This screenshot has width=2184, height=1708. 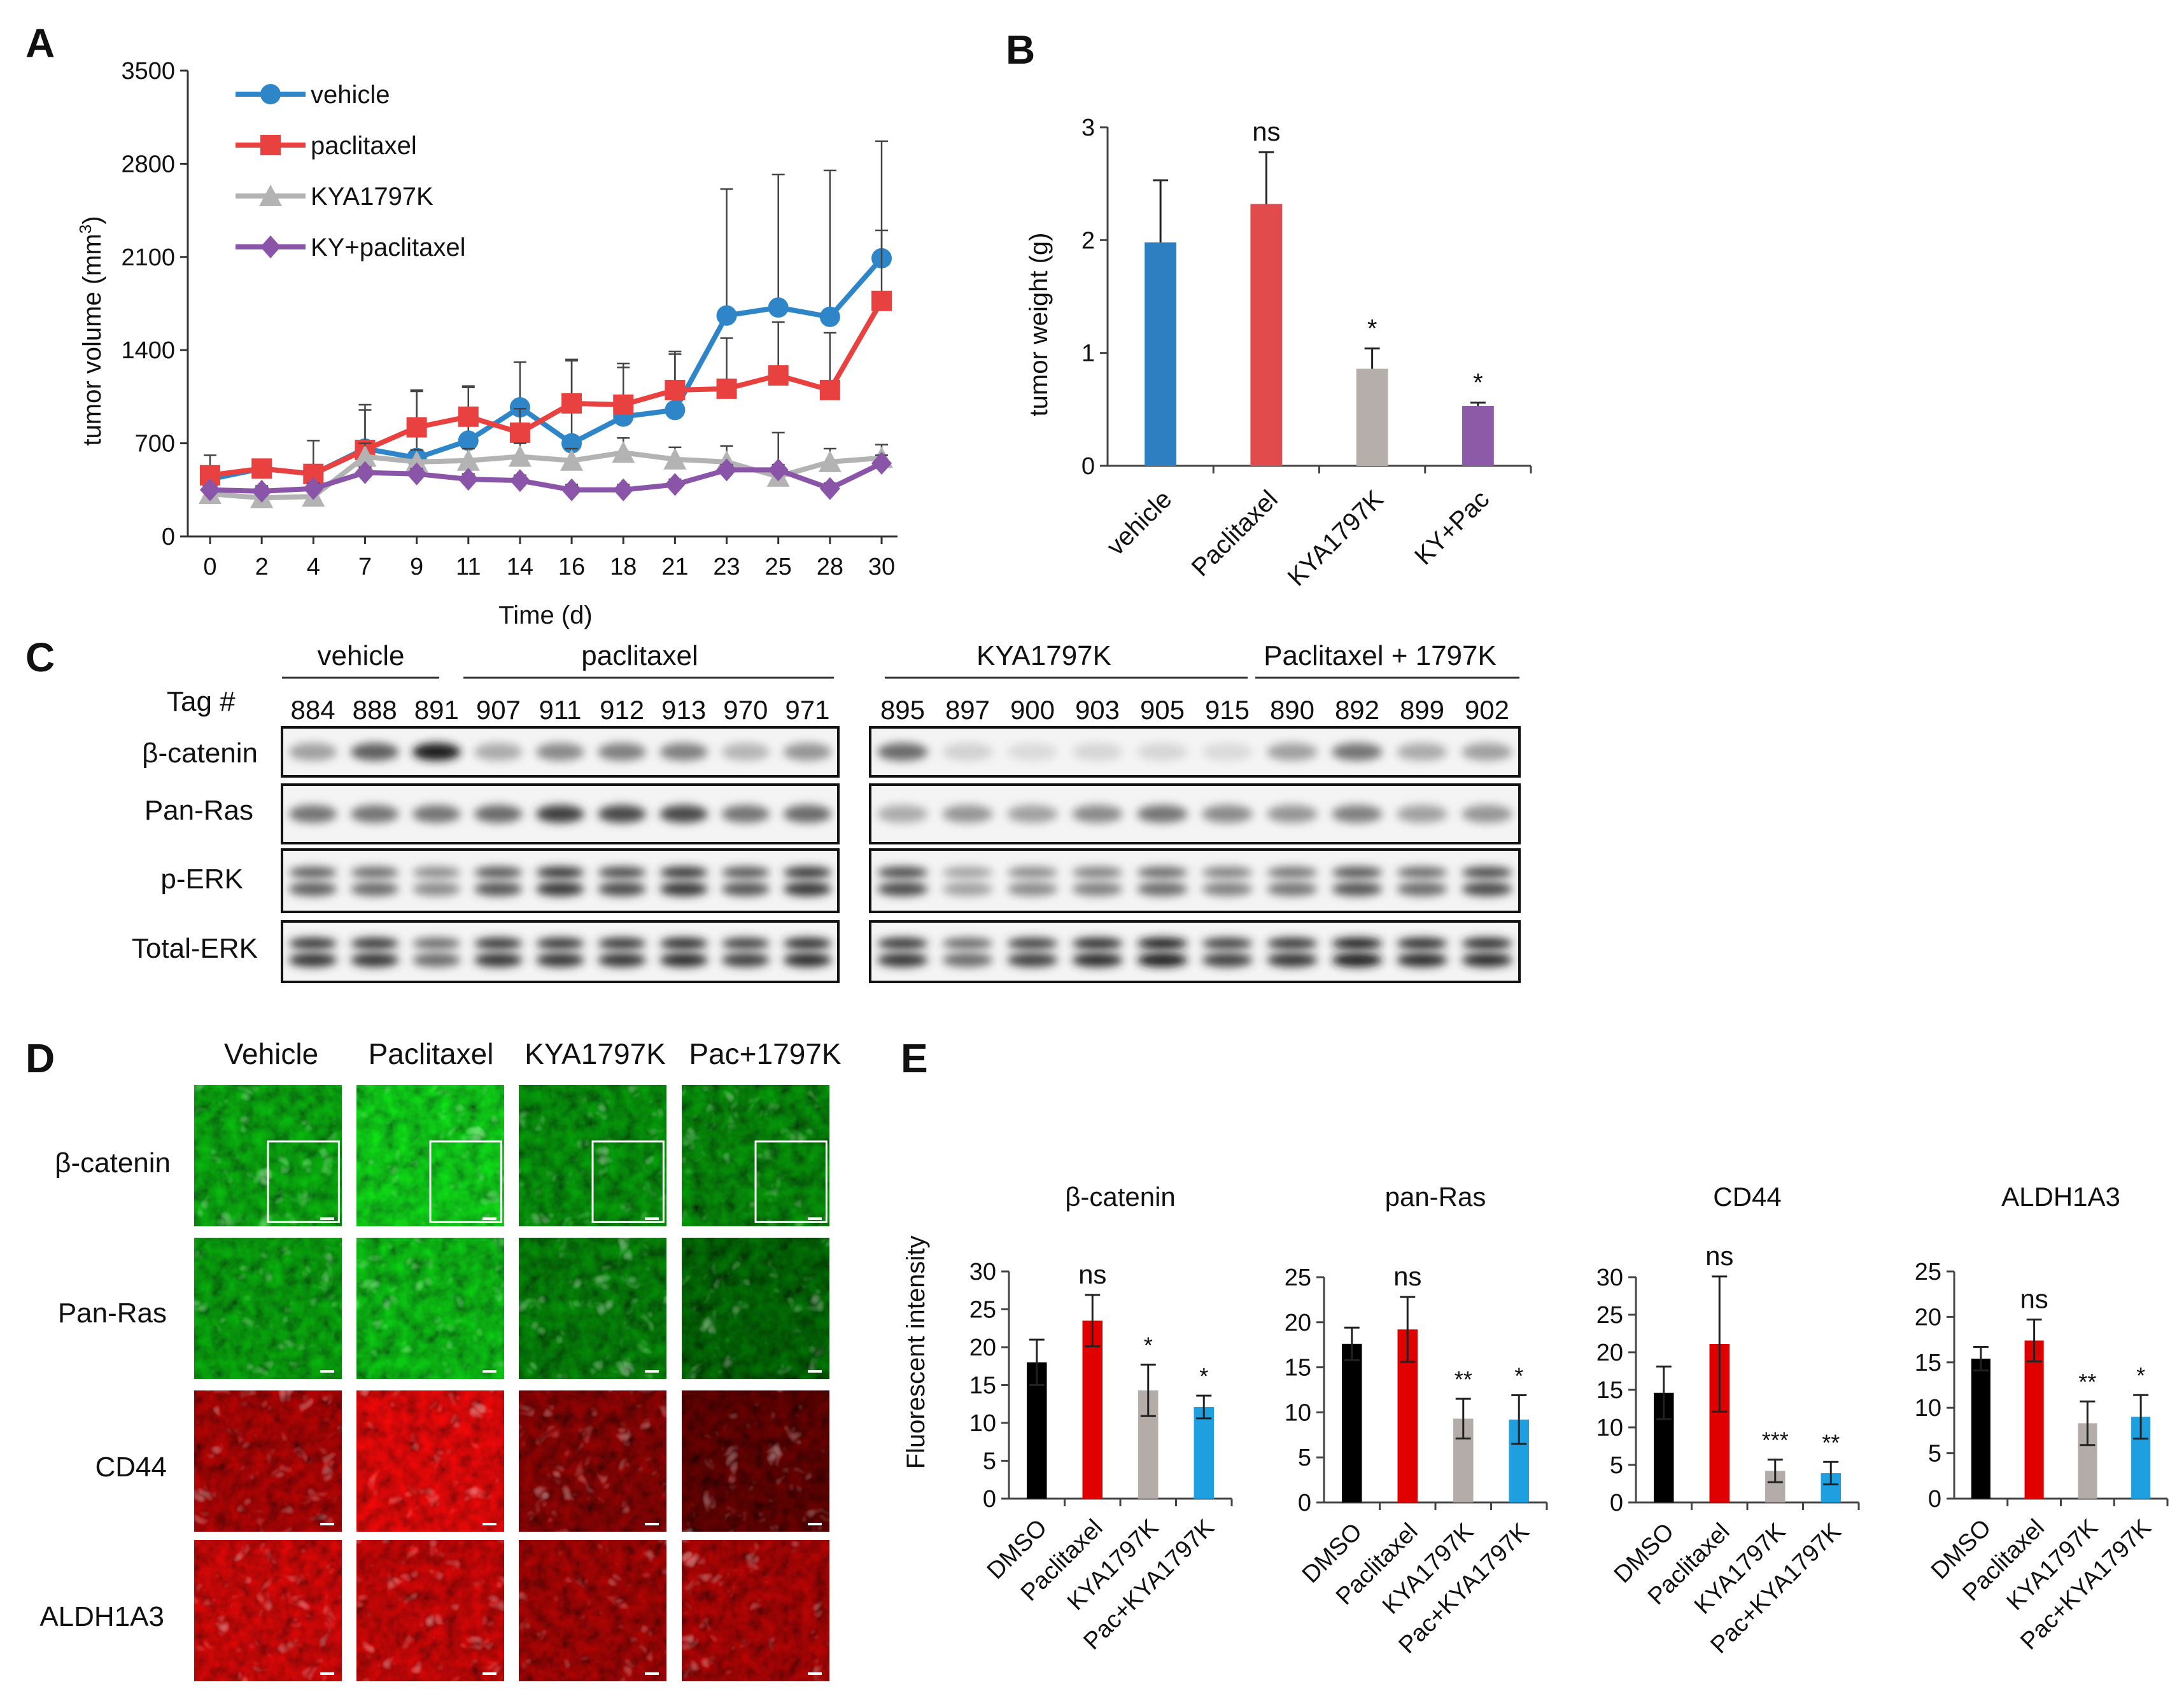 What do you see at coordinates (1298, 1323) in the screenshot?
I see `panel-e2-y-tick-label: 20` at bounding box center [1298, 1323].